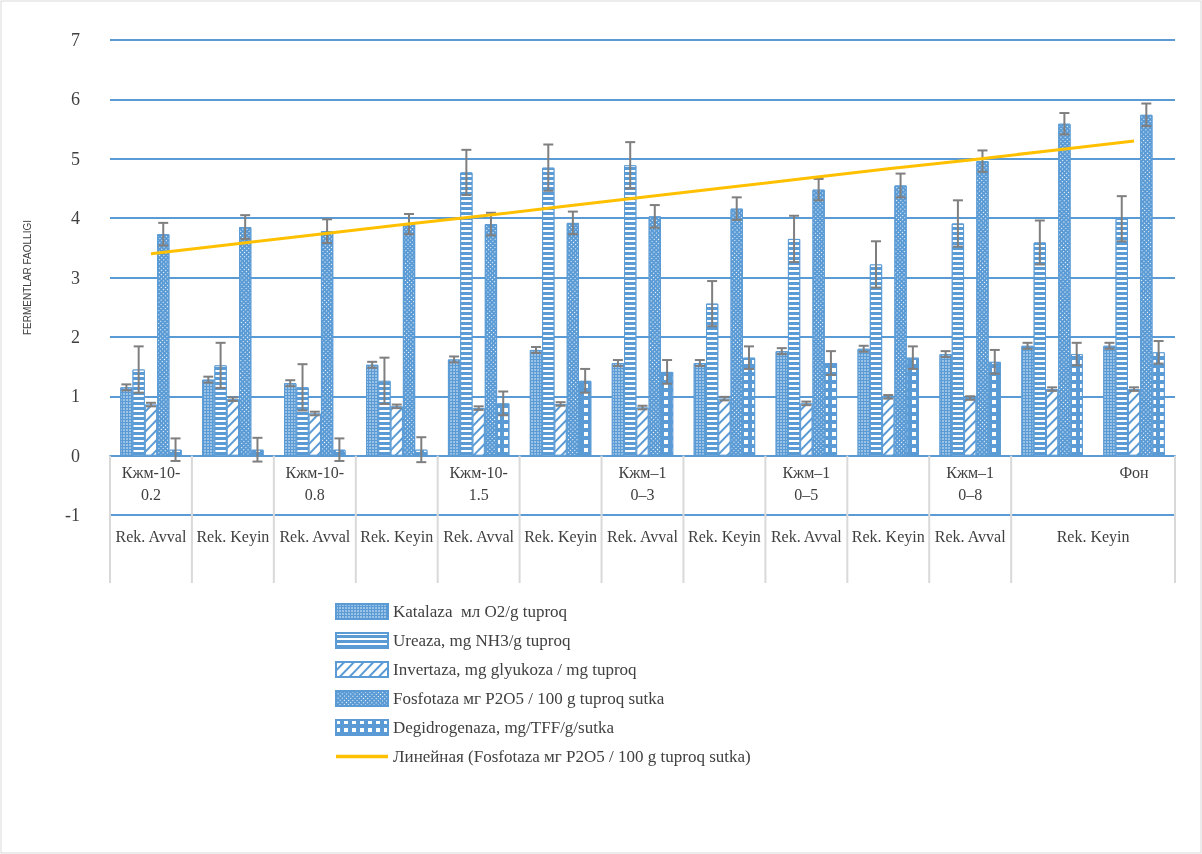  I want to click on y-tick-label: 3, so click(75, 277).